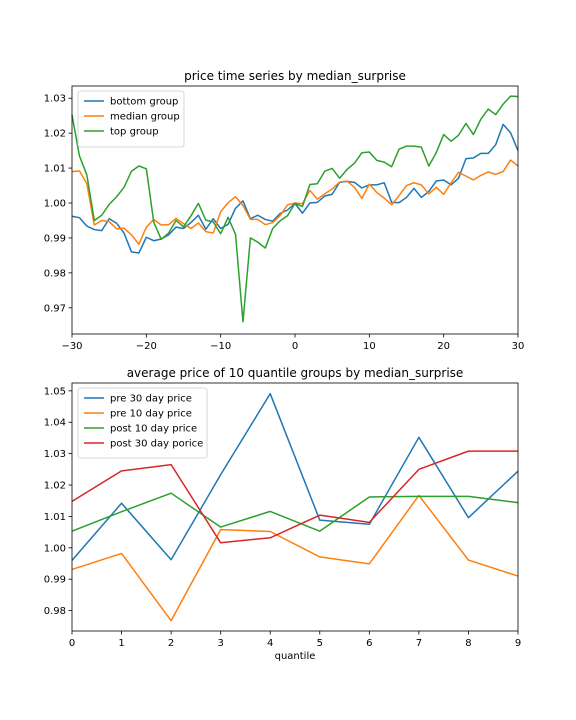 The height and width of the screenshot is (720, 576). Describe the element at coordinates (144, 102) in the screenshot. I see `legend-label-1: bottom group` at that location.